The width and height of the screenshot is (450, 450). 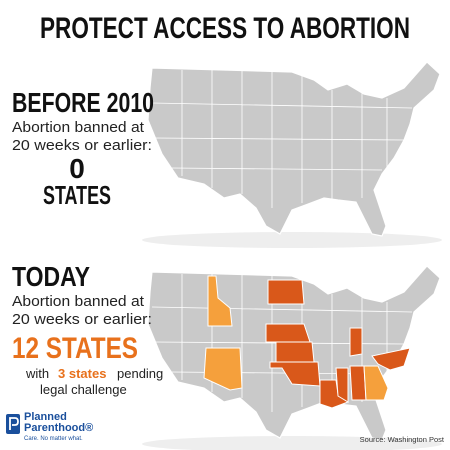 I want to click on state-arizona, so click(x=223, y=369).